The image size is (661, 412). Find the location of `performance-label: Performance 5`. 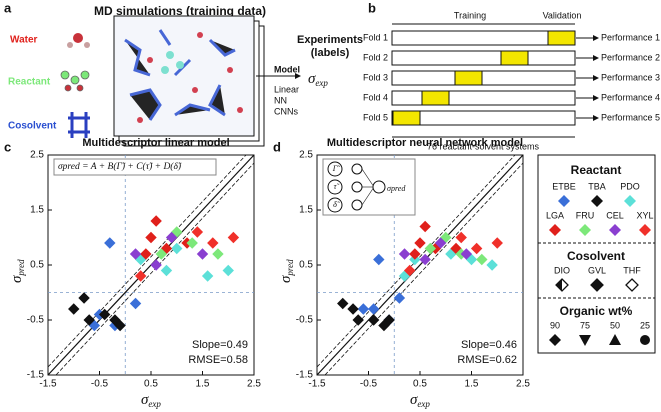

performance-label: Performance 5 is located at coordinates (630, 117).